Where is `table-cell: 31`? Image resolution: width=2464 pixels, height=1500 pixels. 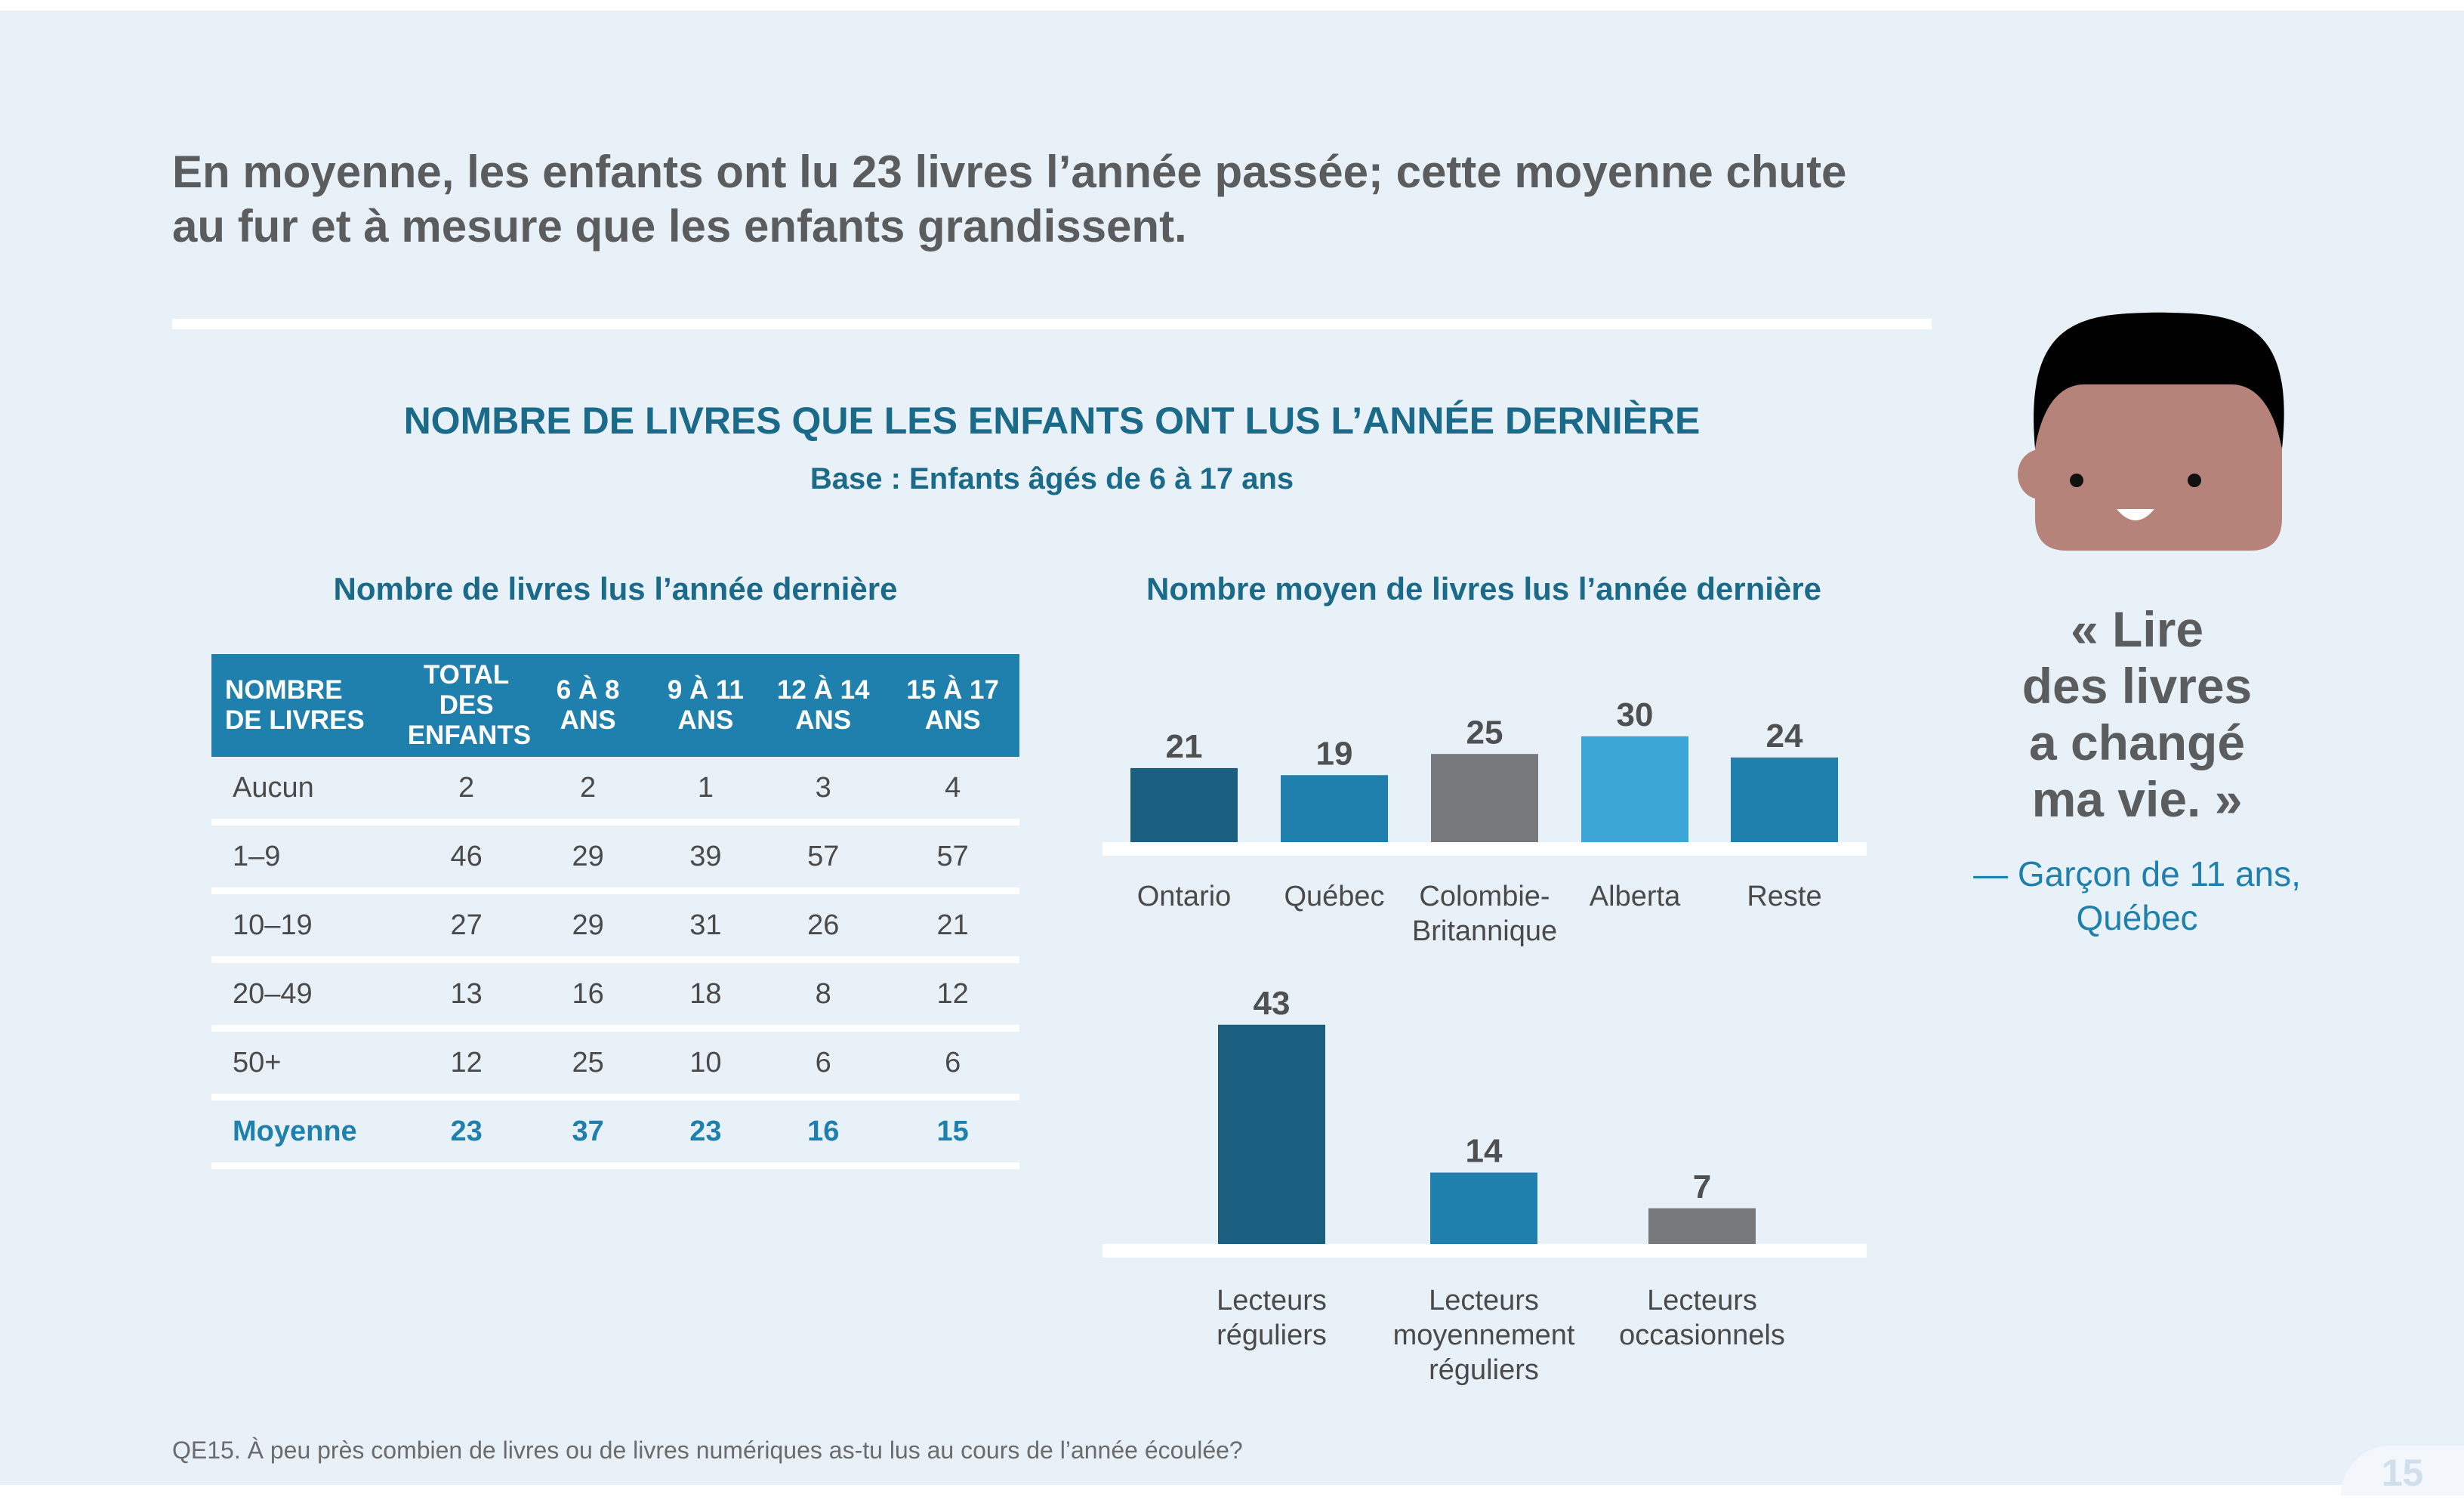
table-cell: 31 is located at coordinates (705, 927).